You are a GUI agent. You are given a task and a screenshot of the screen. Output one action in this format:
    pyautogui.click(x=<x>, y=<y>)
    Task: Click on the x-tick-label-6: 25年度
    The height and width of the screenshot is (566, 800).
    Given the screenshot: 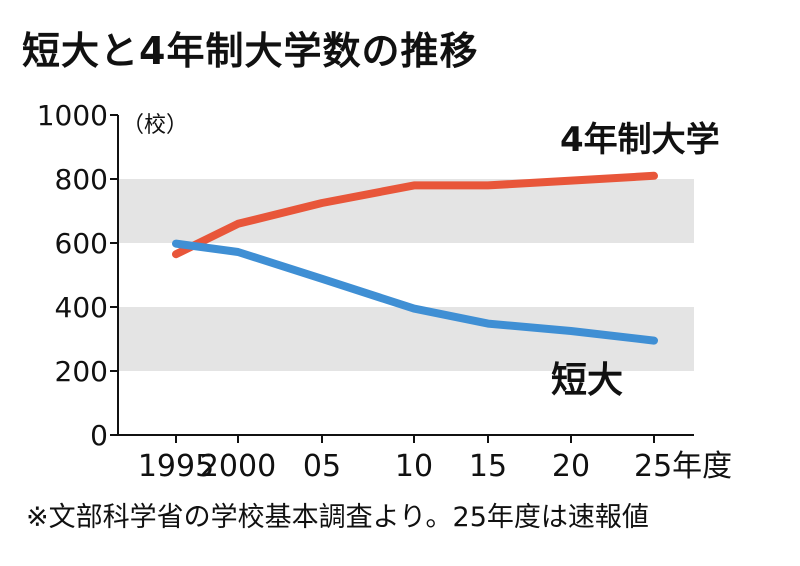 What is the action you would take?
    pyautogui.click(x=683, y=466)
    